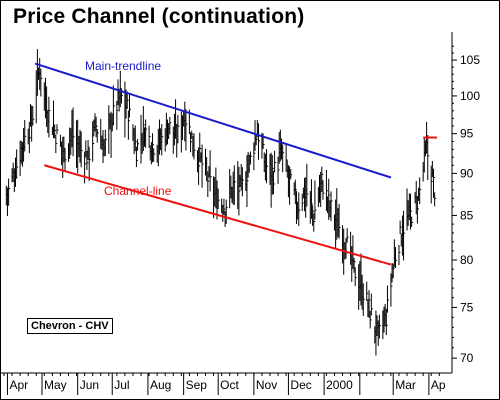  I want to click on x-tick-label: Oct, so click(229, 385).